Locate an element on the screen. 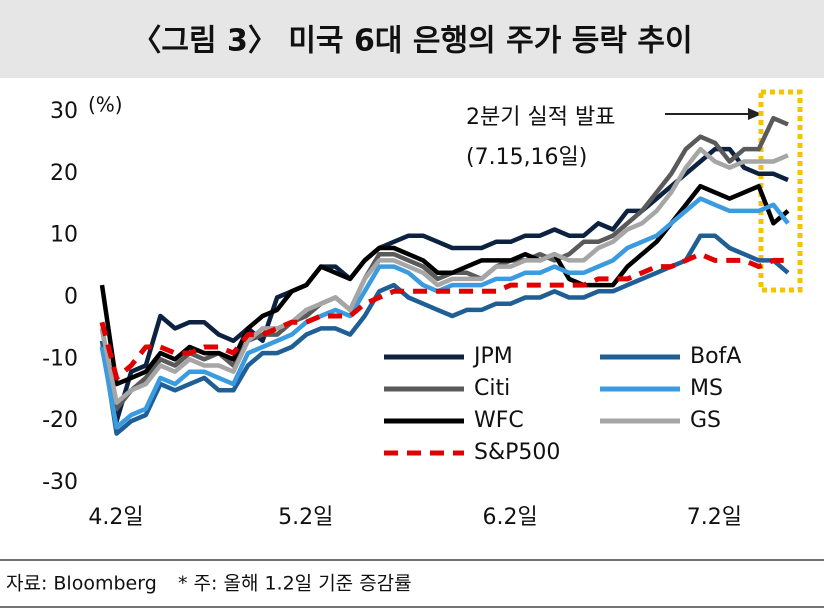 Image resolution: width=824 pixels, height=610 pixels. y-tick-label: -20 is located at coordinates (60, 420).